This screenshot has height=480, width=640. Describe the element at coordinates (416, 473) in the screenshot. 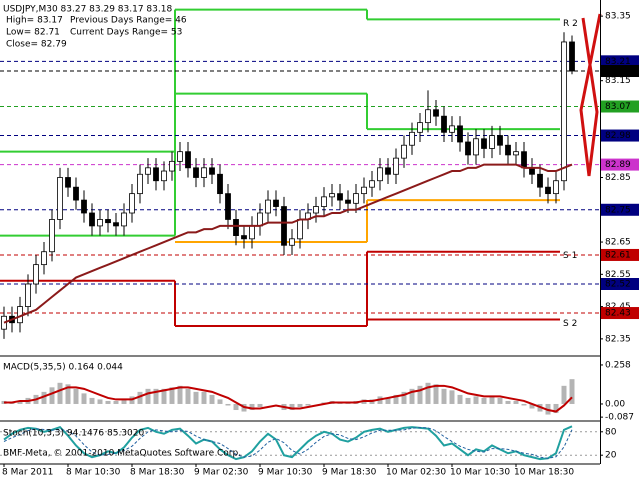

I see `x-tick-label: 10 Mar 02:30` at that location.